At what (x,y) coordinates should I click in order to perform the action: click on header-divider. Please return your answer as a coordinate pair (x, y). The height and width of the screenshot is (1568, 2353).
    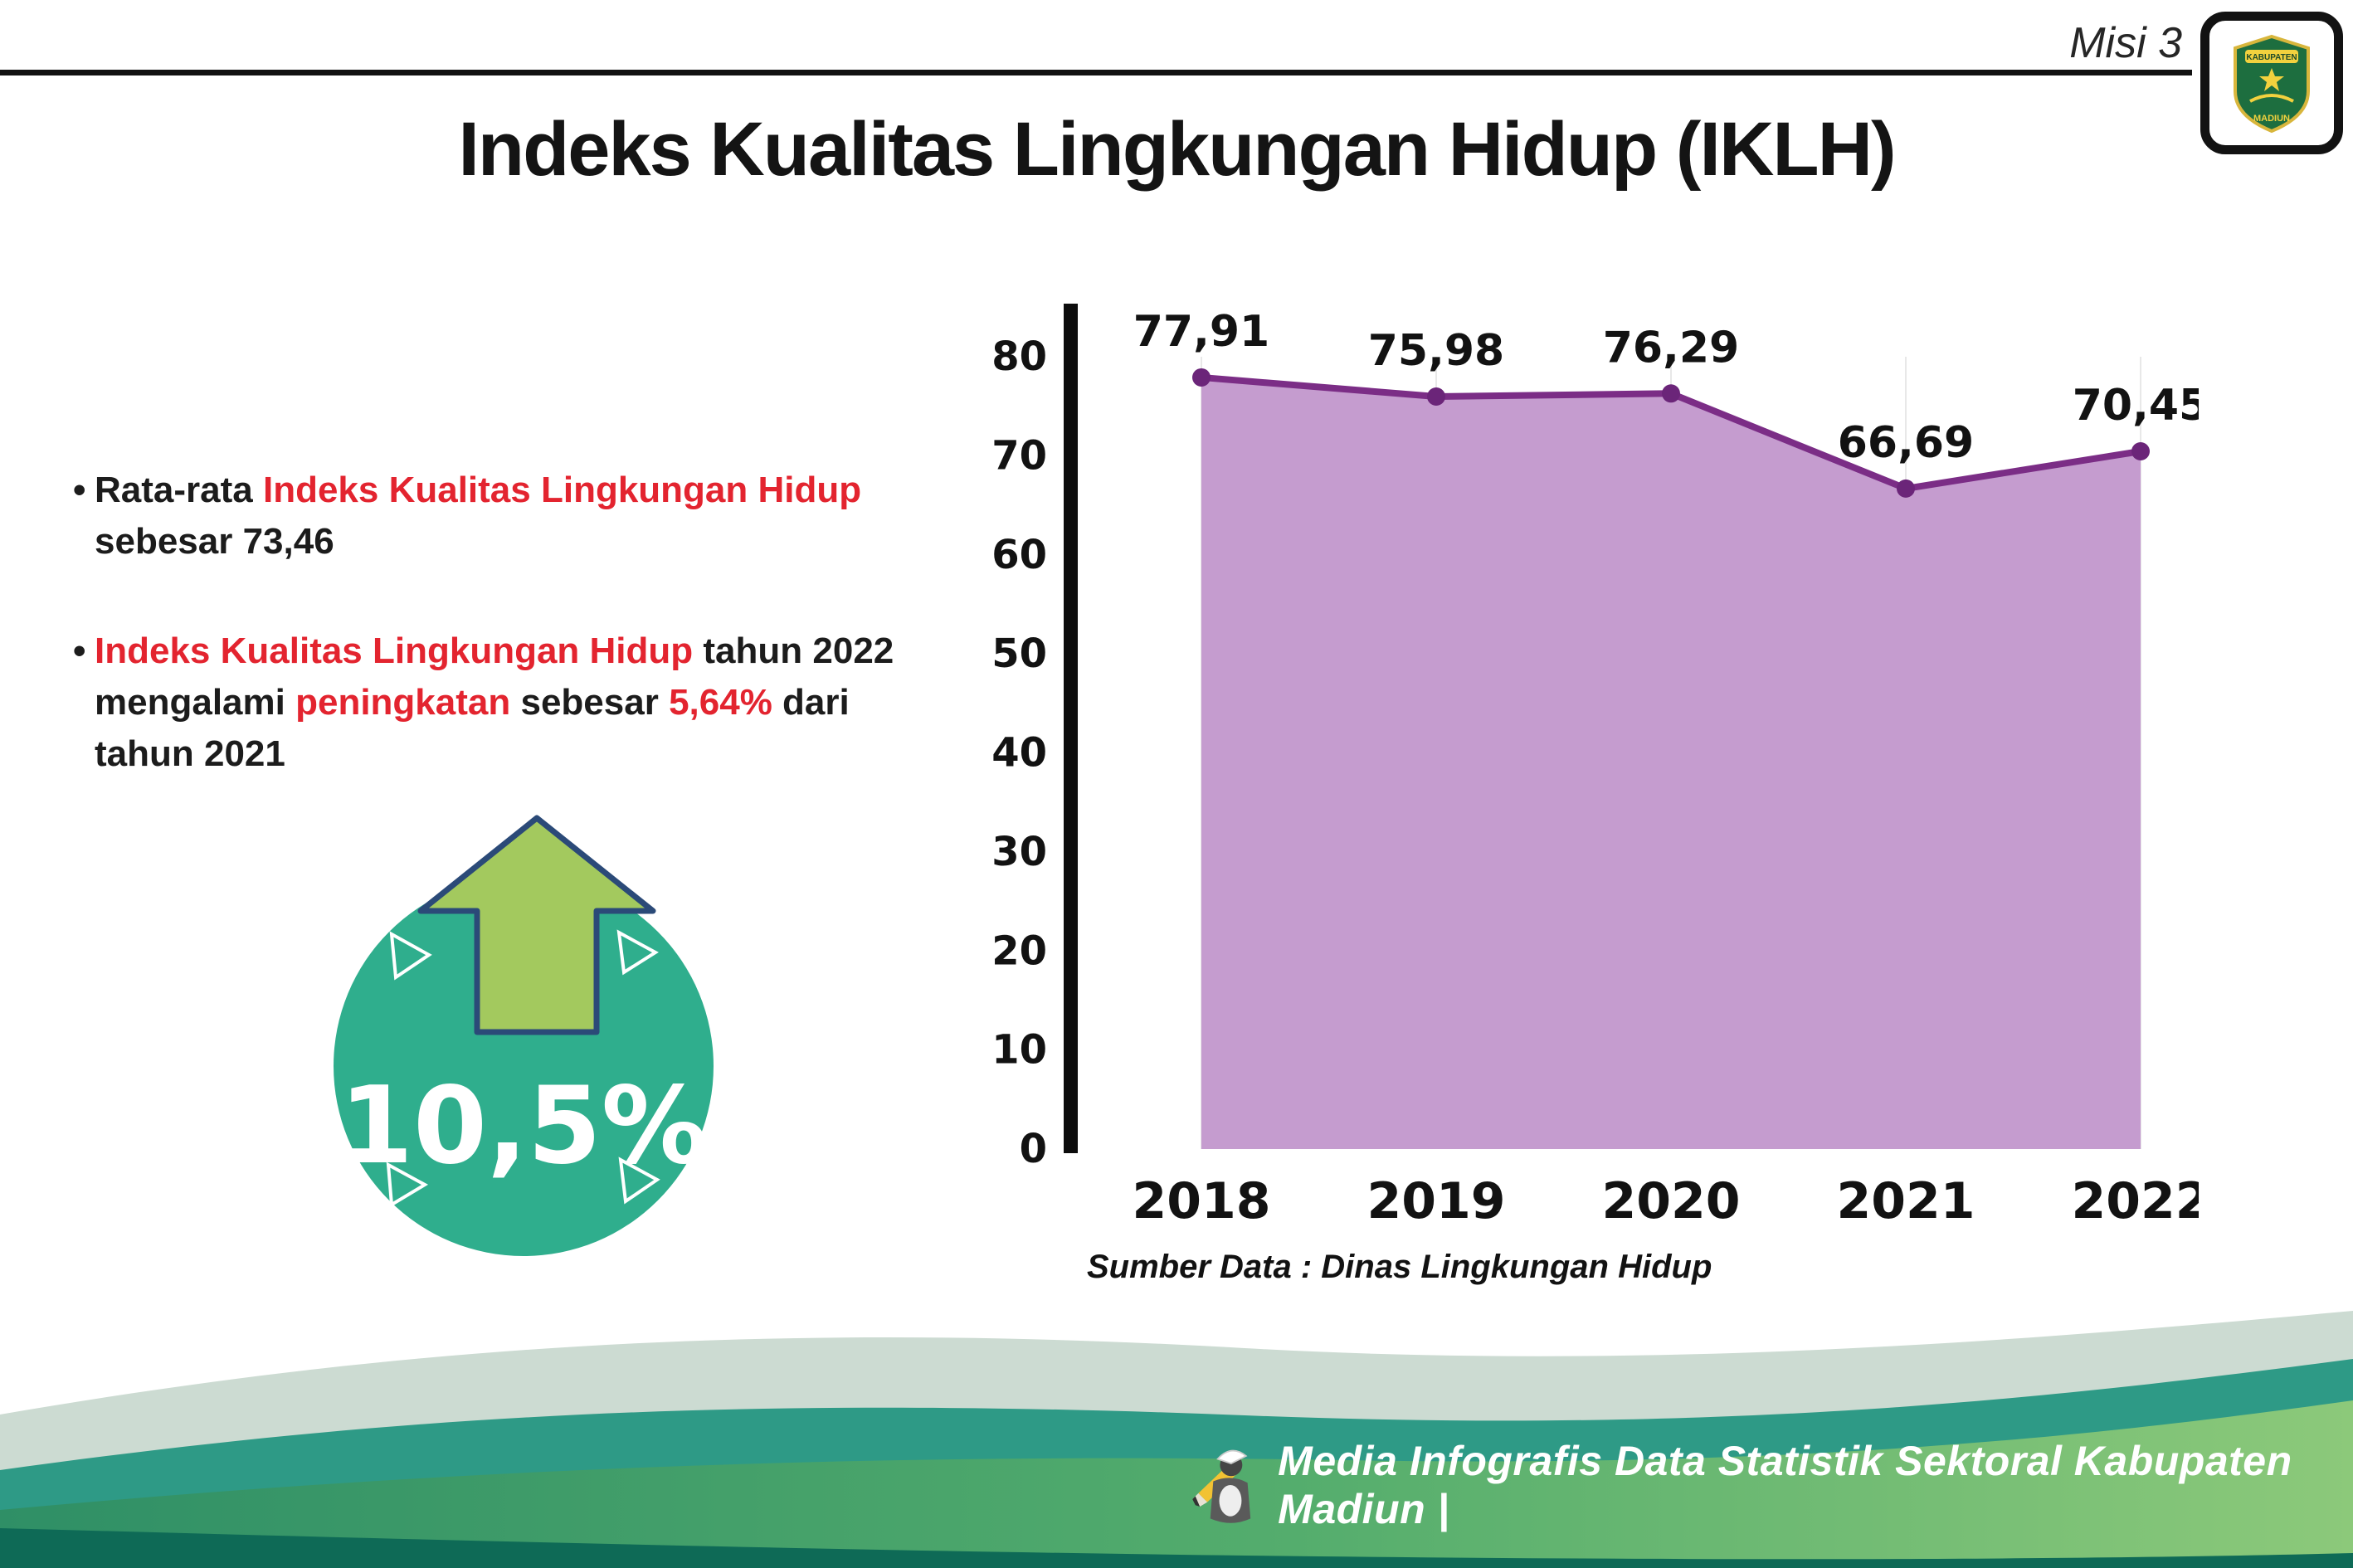
    Looking at the image, I should click on (1096, 72).